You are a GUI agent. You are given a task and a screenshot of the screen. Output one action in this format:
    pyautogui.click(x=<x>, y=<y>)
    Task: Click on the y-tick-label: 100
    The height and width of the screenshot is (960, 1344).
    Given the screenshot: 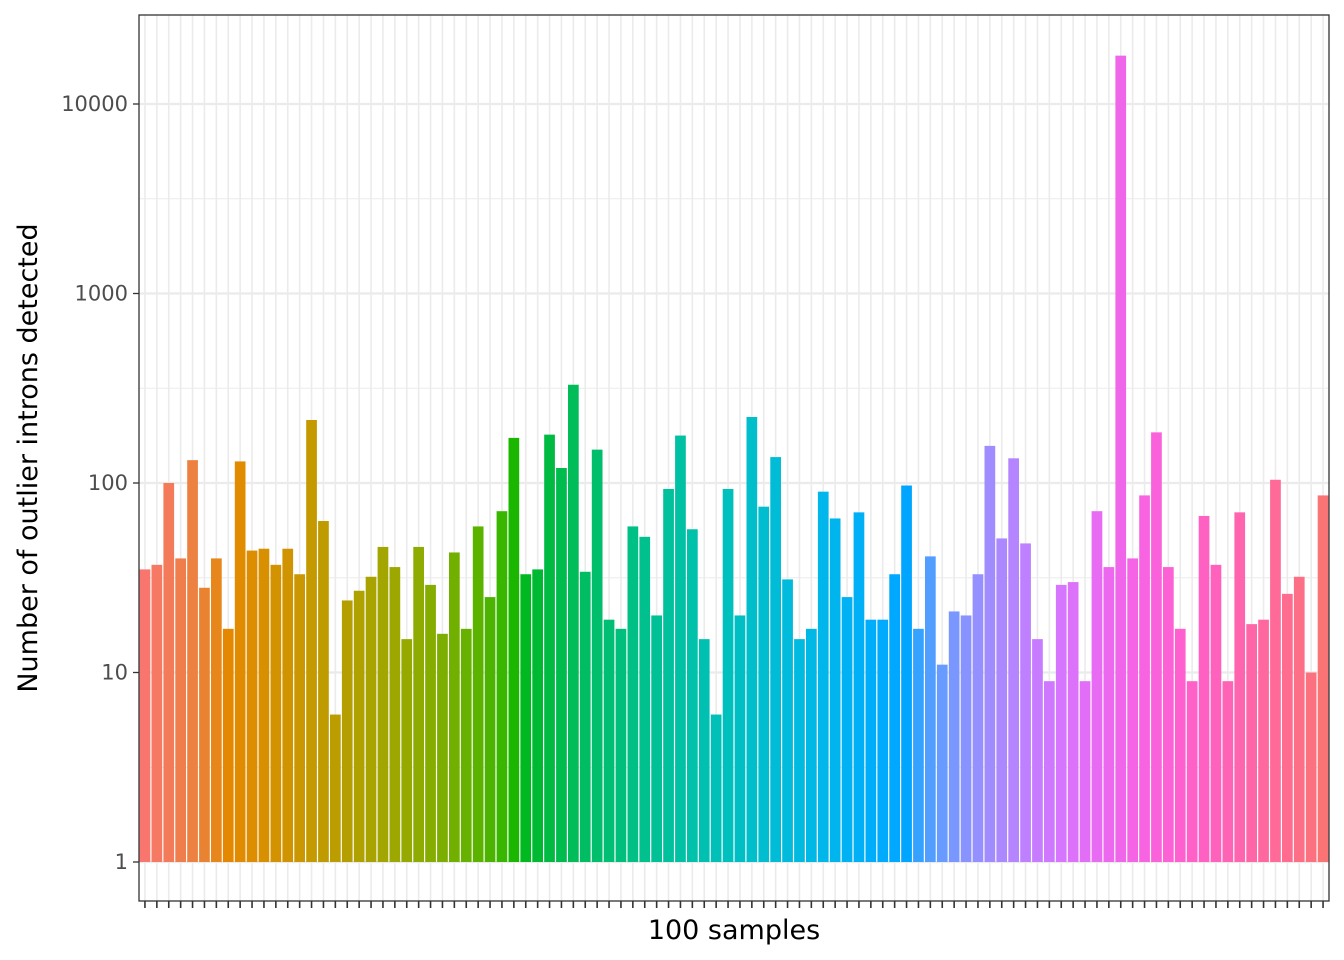 What is the action you would take?
    pyautogui.click(x=108, y=483)
    